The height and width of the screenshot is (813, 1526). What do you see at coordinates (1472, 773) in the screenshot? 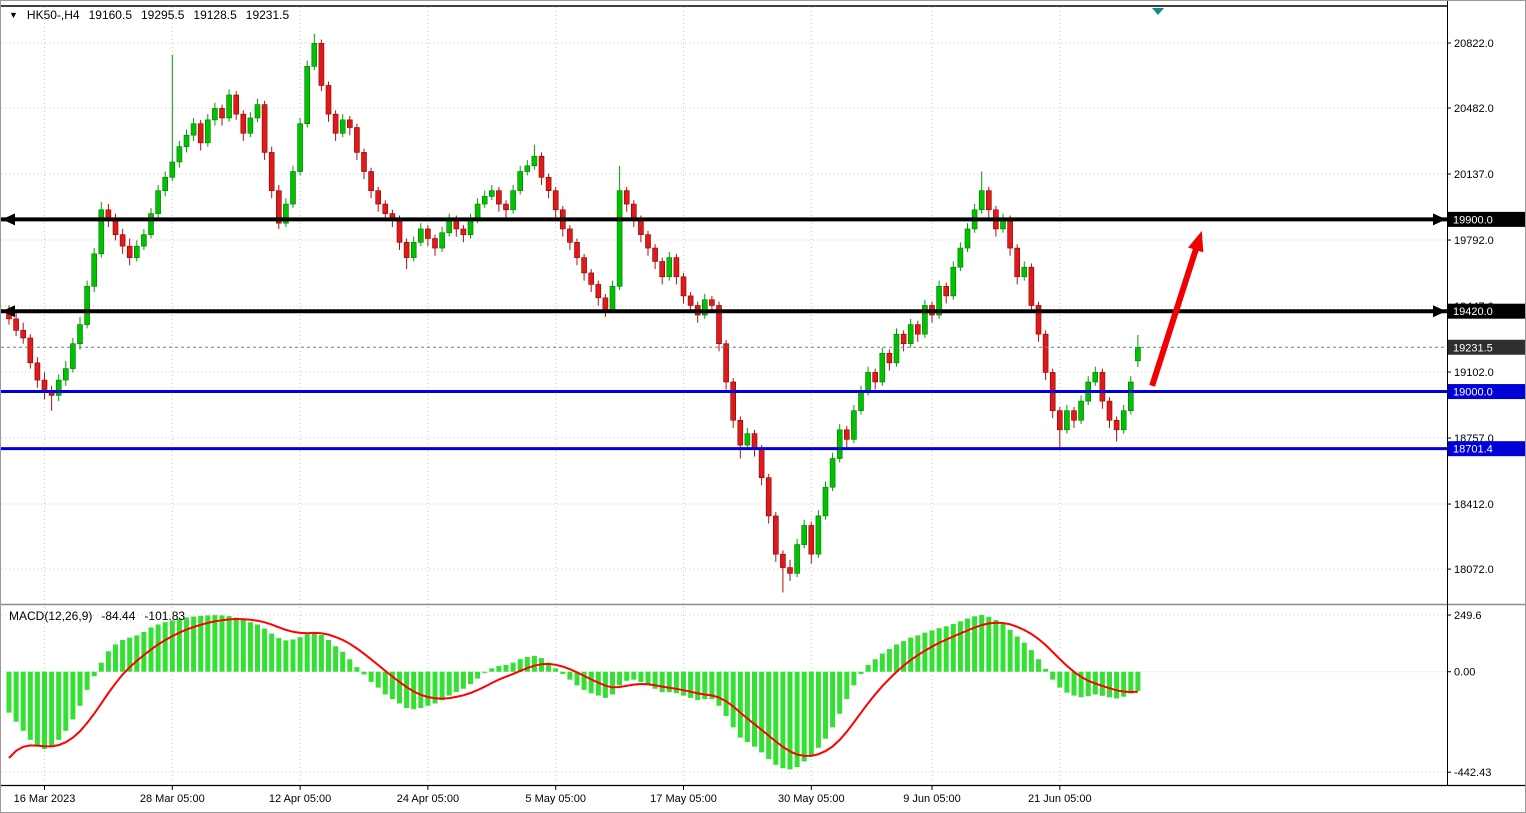
I see `svg-text: -442.43` at bounding box center [1472, 773].